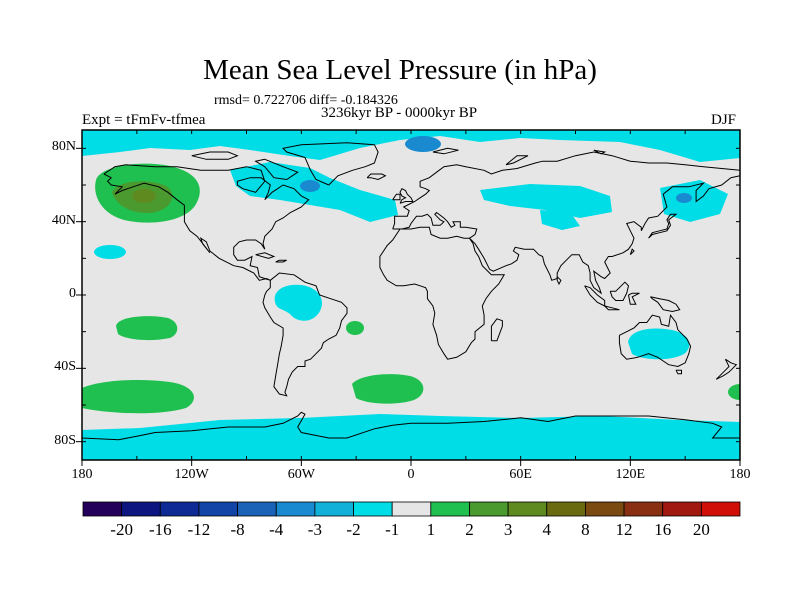  Describe the element at coordinates (144, 120) in the screenshot. I see `experiment-label: Expt = tFmFv-tfmea` at that location.